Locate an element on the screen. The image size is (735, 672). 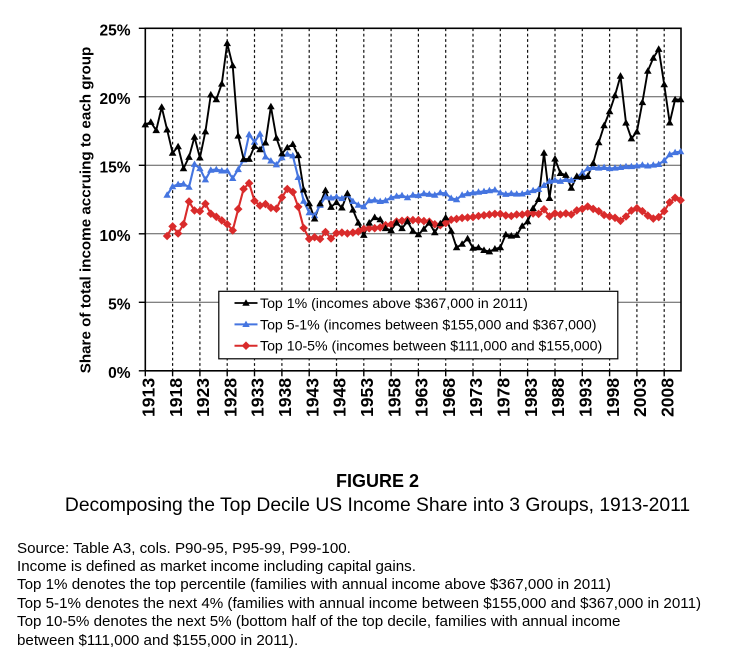
svg-text: 1928 is located at coordinates (230, 397).